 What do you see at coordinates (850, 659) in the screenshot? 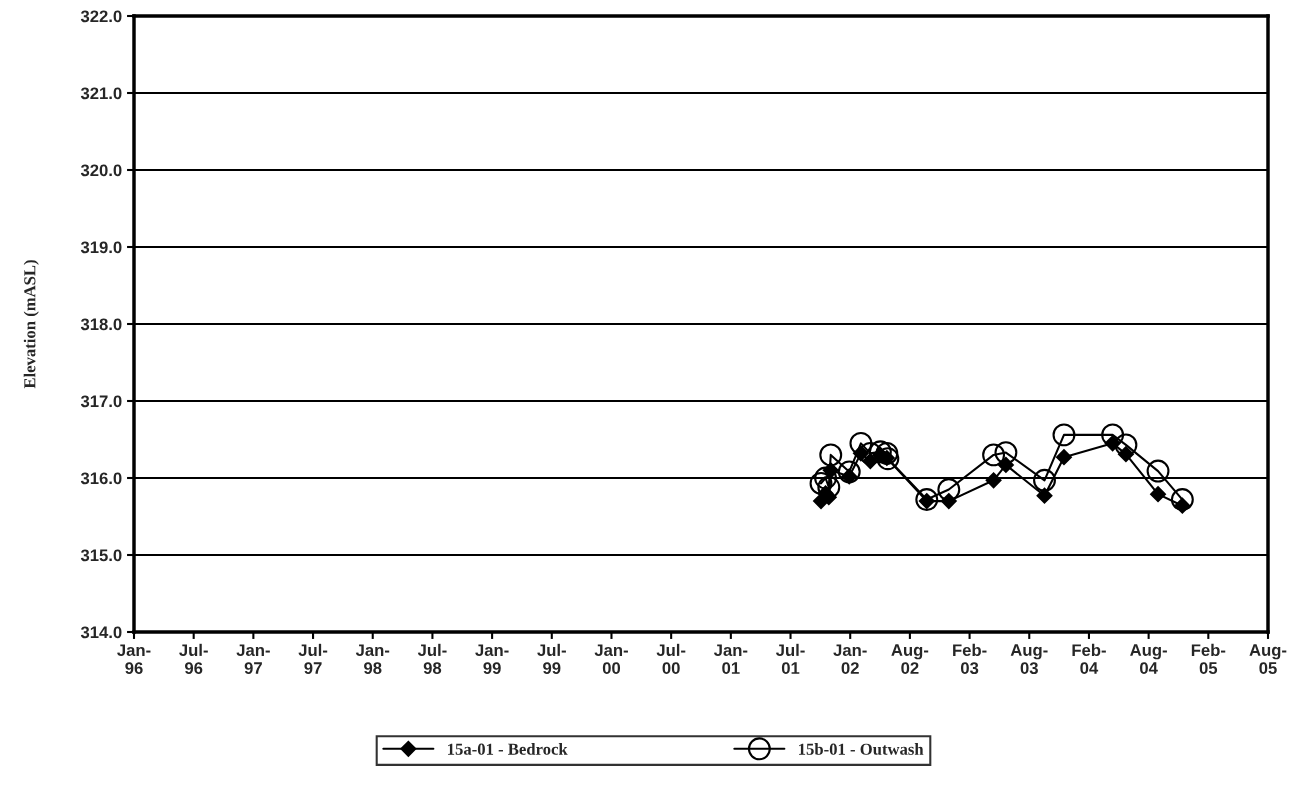
I see `x-tick-label: Jan- 02` at bounding box center [850, 659].